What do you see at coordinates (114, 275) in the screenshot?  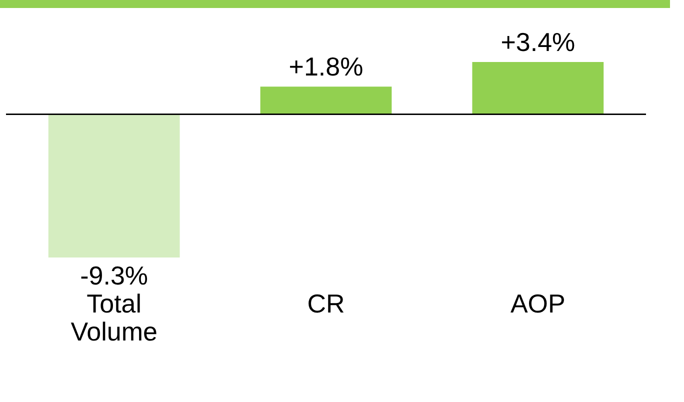 I see `data-label: -9.3%` at bounding box center [114, 275].